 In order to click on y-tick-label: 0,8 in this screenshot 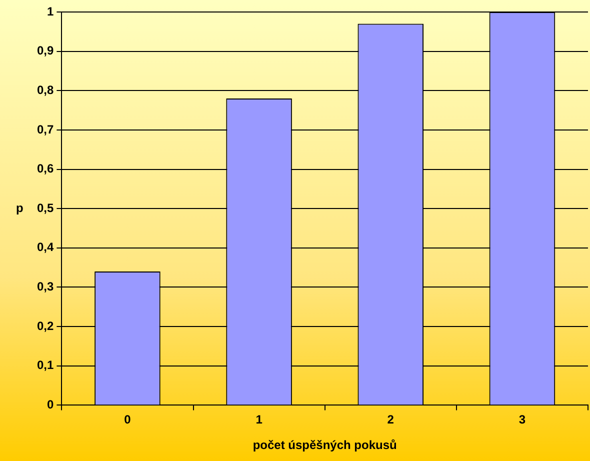, I will do `click(45, 89)`.